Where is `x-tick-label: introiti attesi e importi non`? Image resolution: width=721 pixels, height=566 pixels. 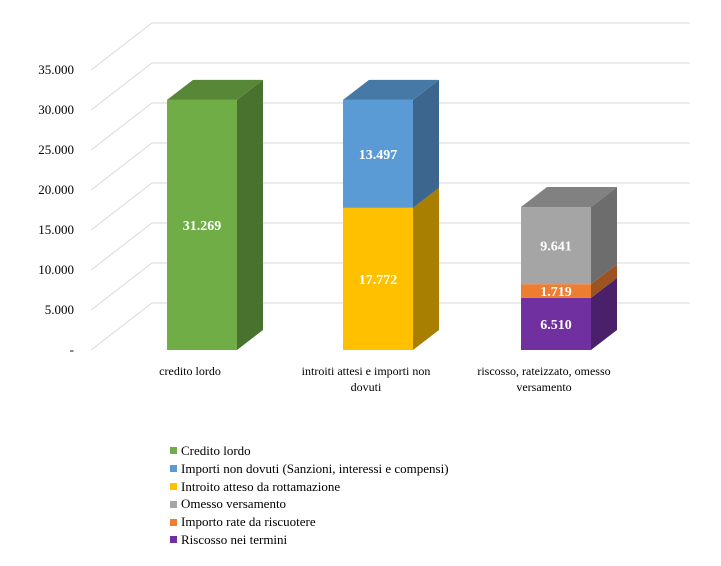 x-tick-label: introiti attesi e importi non is located at coordinates (366, 371).